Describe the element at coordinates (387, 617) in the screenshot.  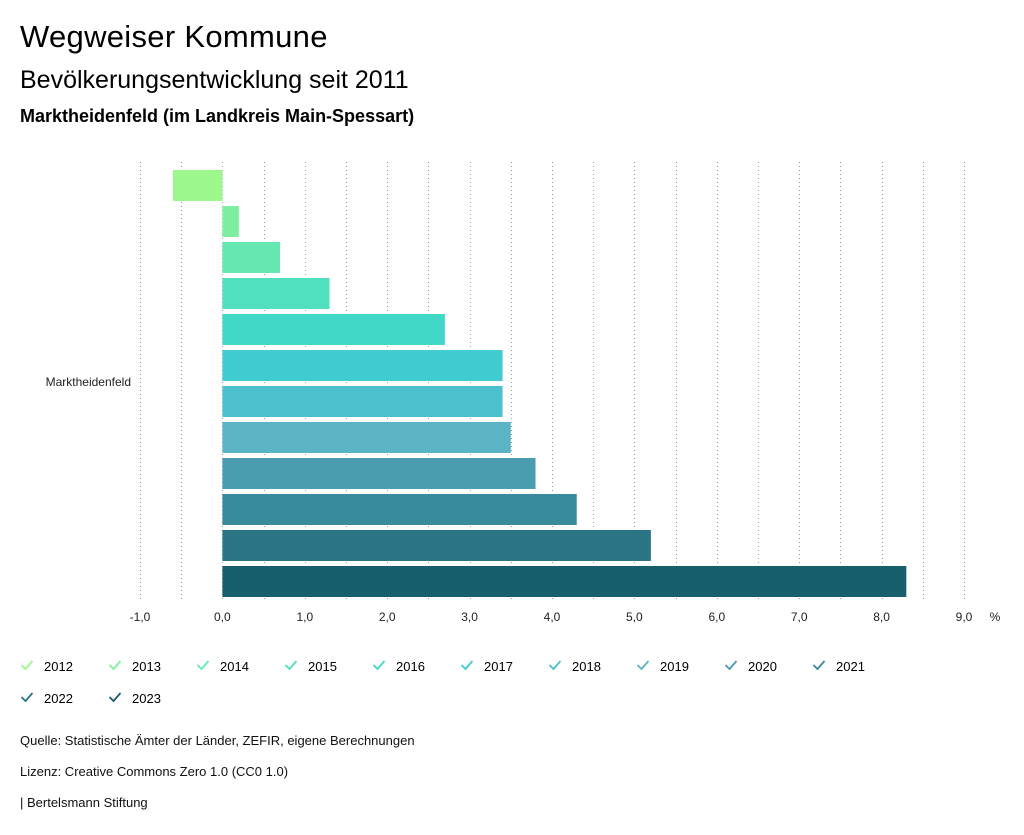
I see `x-tick-label: 2,0` at that location.